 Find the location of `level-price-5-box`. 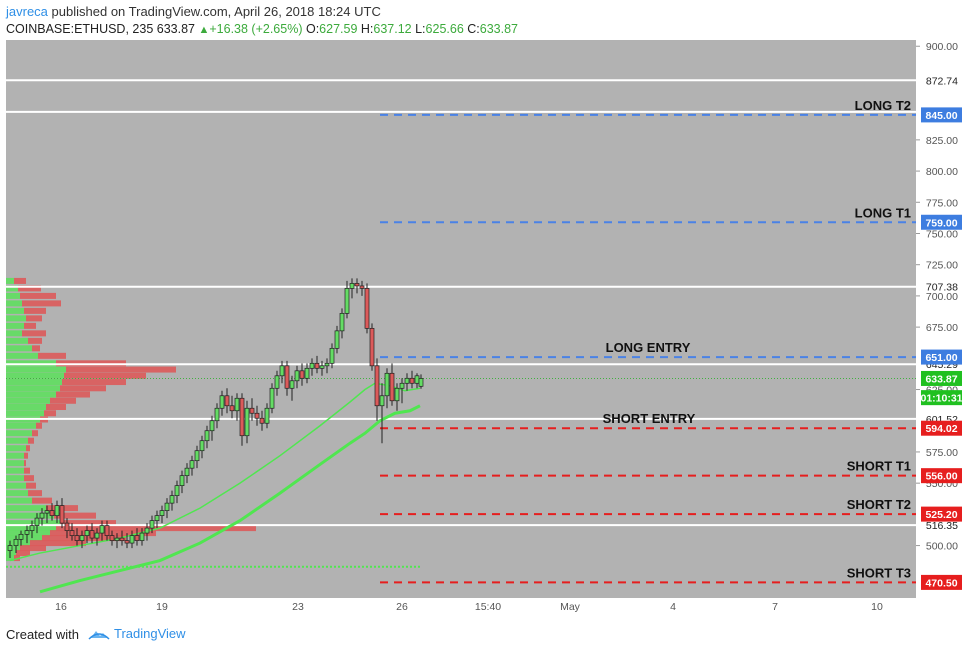

level-price-5-box is located at coordinates (941, 514).